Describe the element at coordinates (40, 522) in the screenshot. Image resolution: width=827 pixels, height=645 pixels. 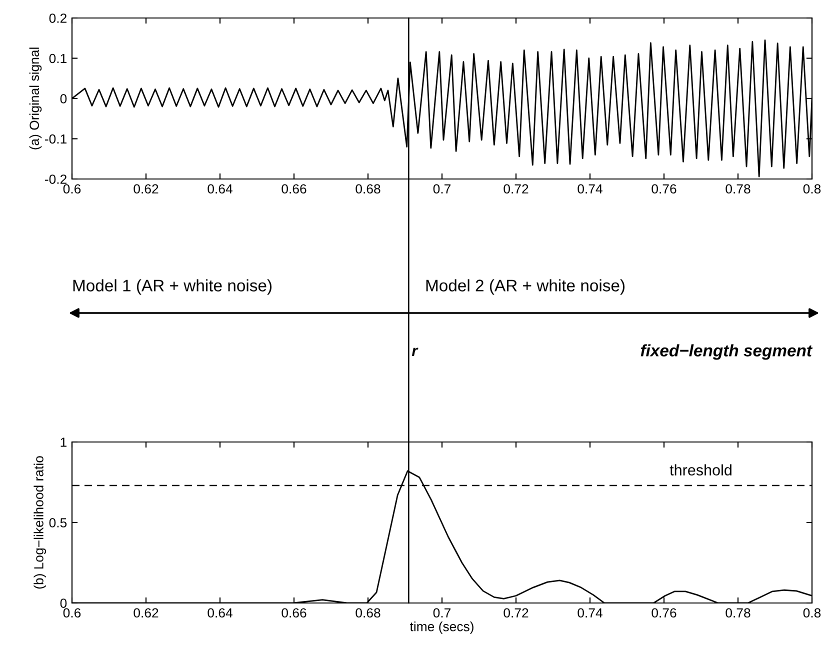
I see `y-axis-title: (b) Log−likelihood ratio` at that location.